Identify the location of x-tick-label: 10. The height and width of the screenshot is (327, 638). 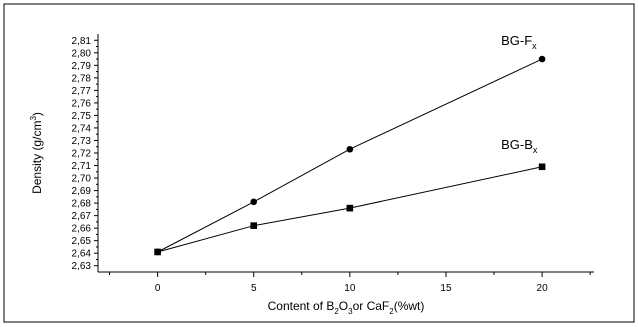
(350, 288).